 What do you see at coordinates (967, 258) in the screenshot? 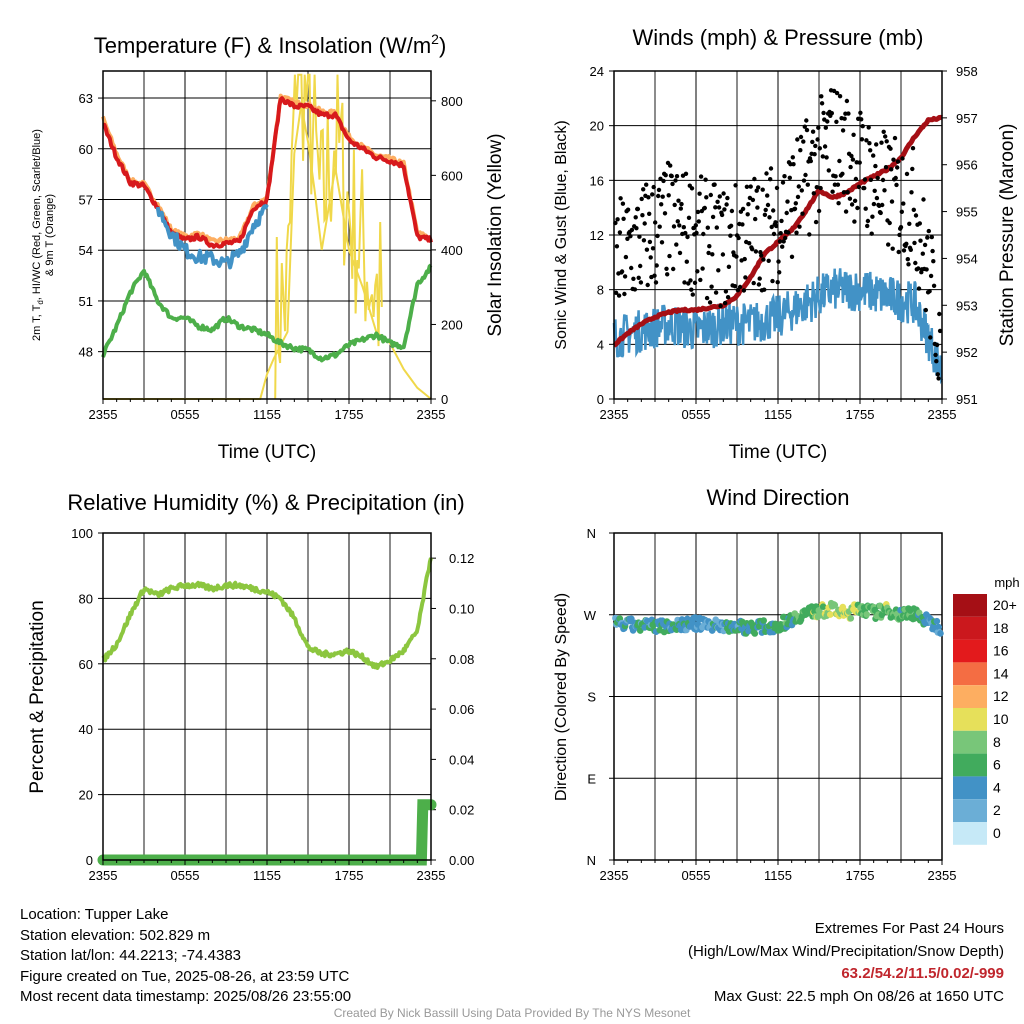
I see `y2-tick-label: 954` at bounding box center [967, 258].